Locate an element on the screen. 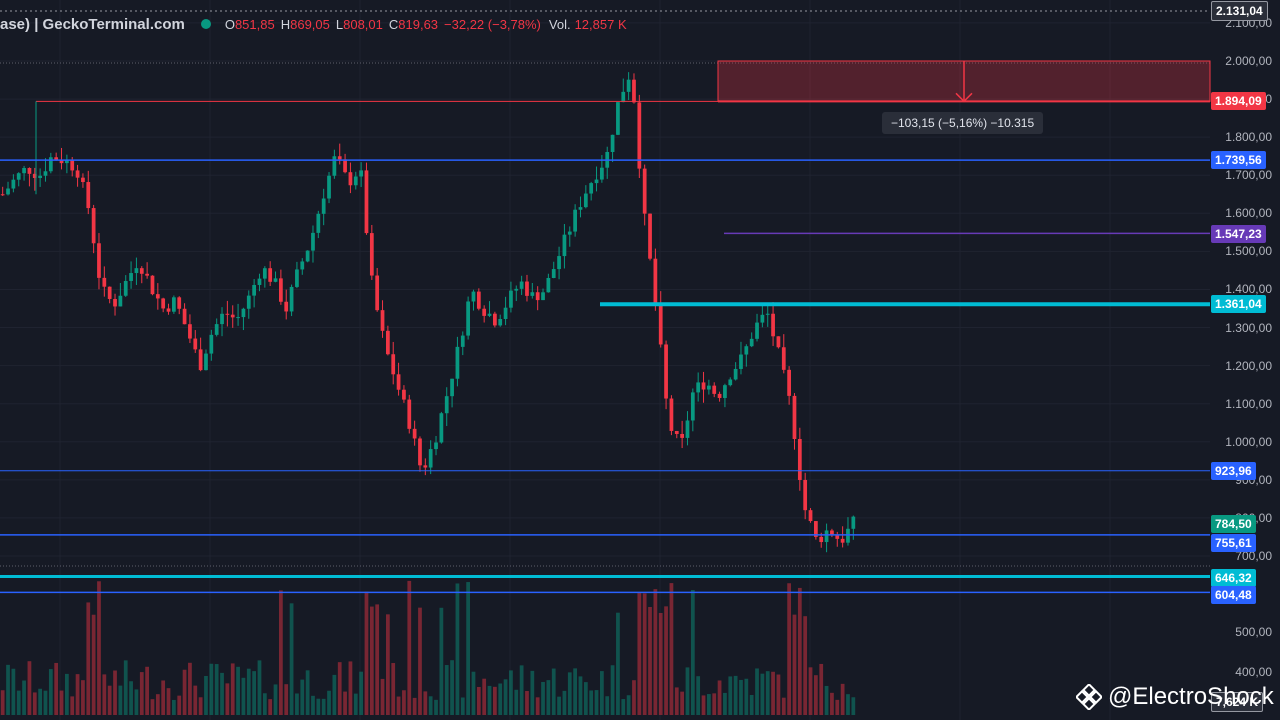  y-tick: 1.100,00 is located at coordinates (1248, 403).